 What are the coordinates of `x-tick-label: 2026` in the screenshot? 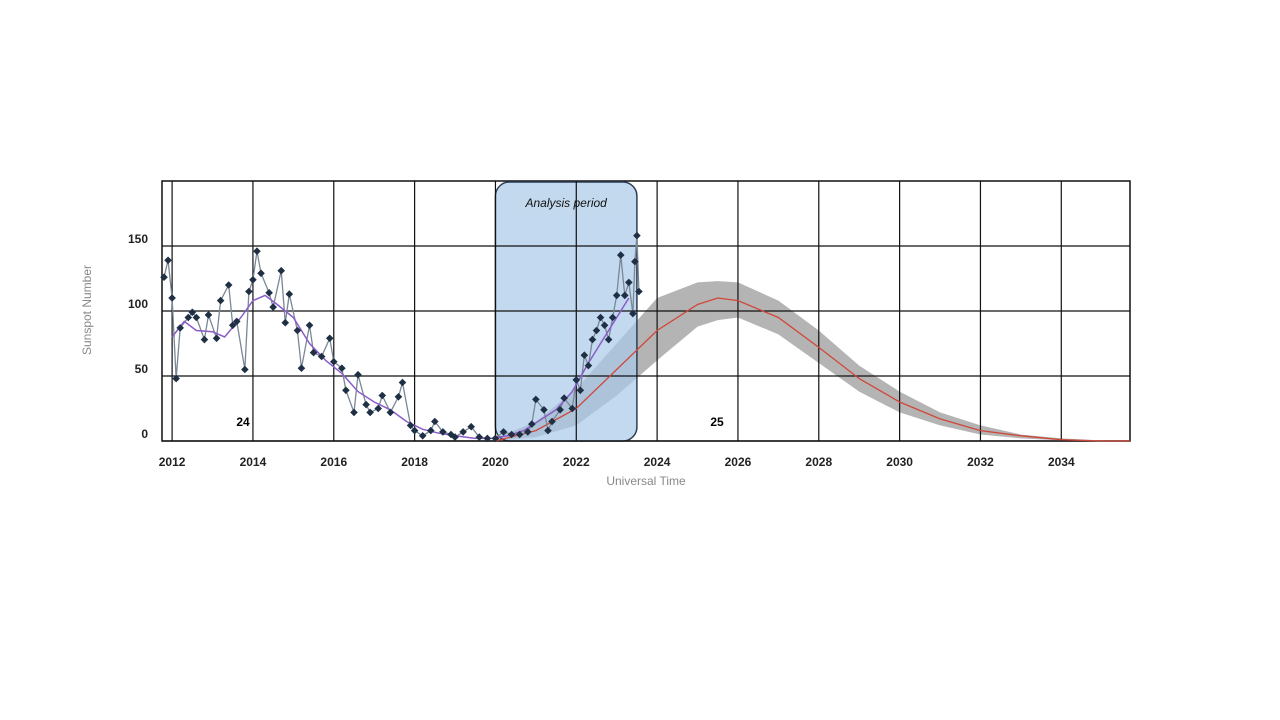 It's located at (738, 462).